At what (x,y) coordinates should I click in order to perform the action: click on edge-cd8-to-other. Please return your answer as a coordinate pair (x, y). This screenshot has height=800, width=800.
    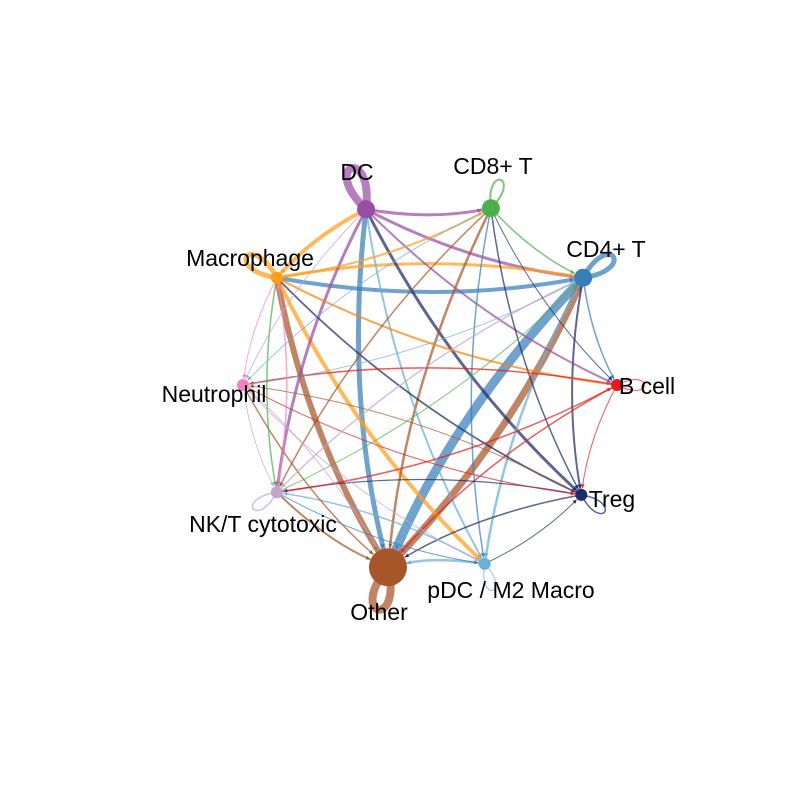
    Looking at the image, I should click on (440, 377).